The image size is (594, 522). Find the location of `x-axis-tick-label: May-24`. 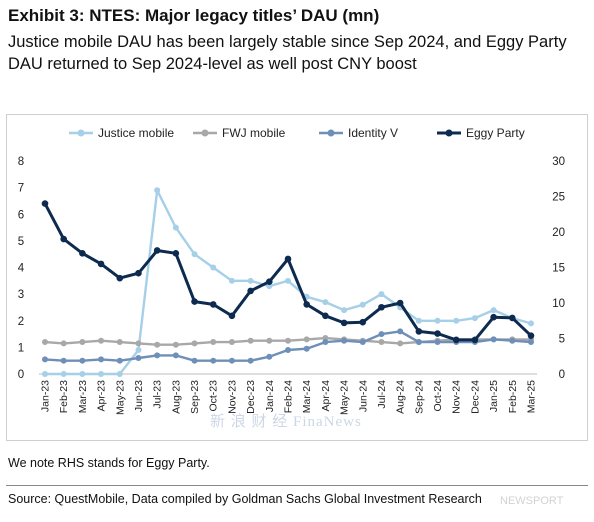

x-axis-tick-label: May-24 is located at coordinates (345, 397).